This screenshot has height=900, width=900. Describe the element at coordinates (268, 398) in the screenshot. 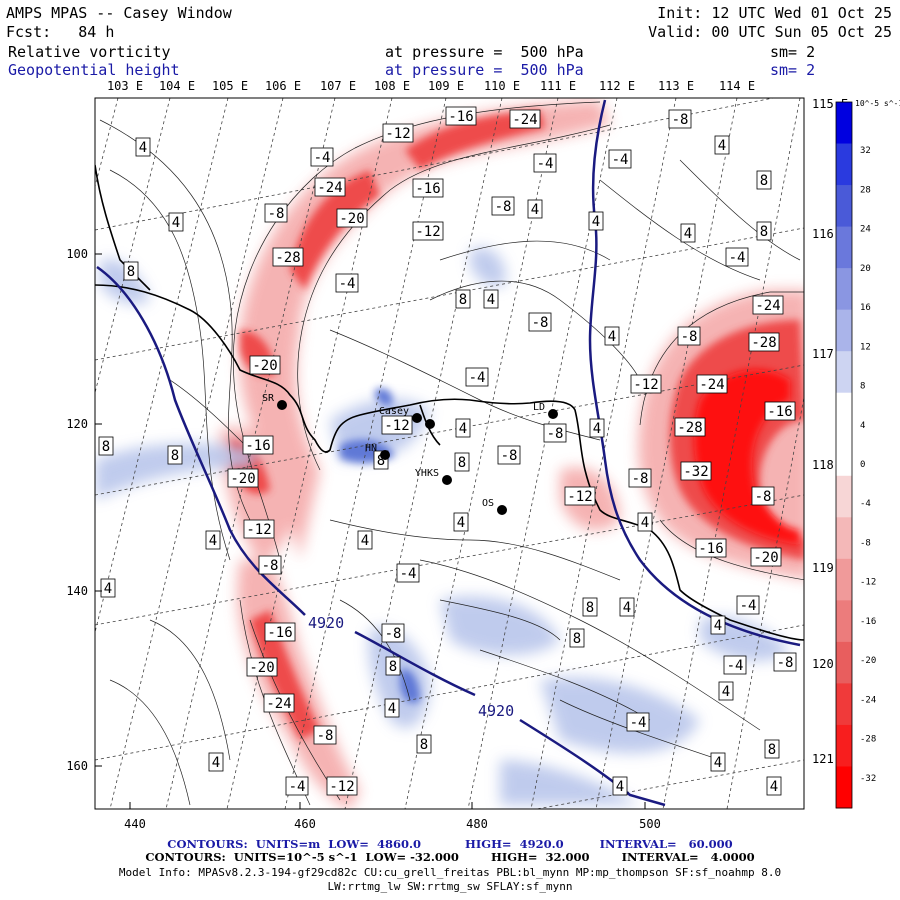

I see `station-name: SR` at that location.